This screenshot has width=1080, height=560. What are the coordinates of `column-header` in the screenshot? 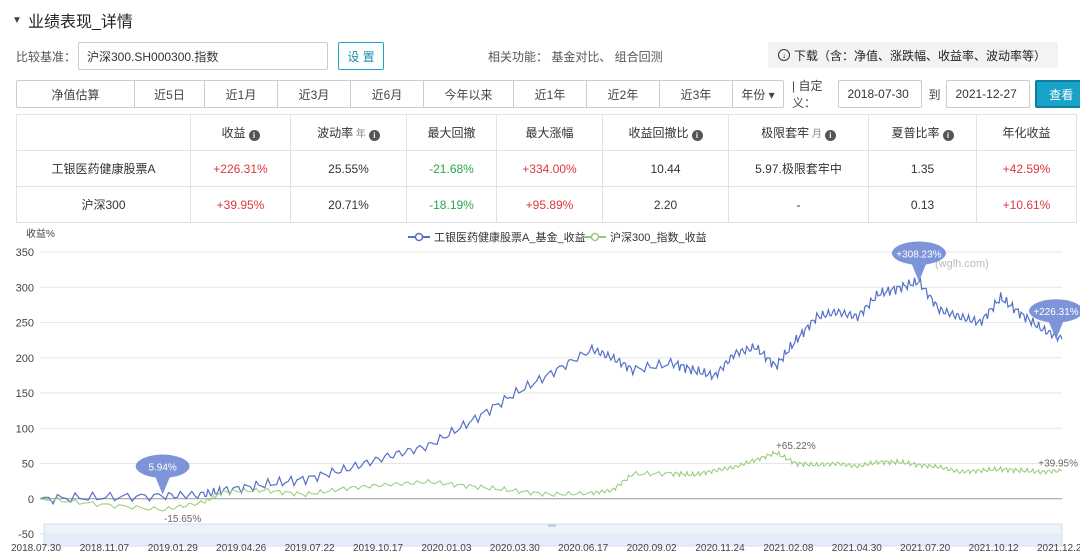 It's located at (103, 132).